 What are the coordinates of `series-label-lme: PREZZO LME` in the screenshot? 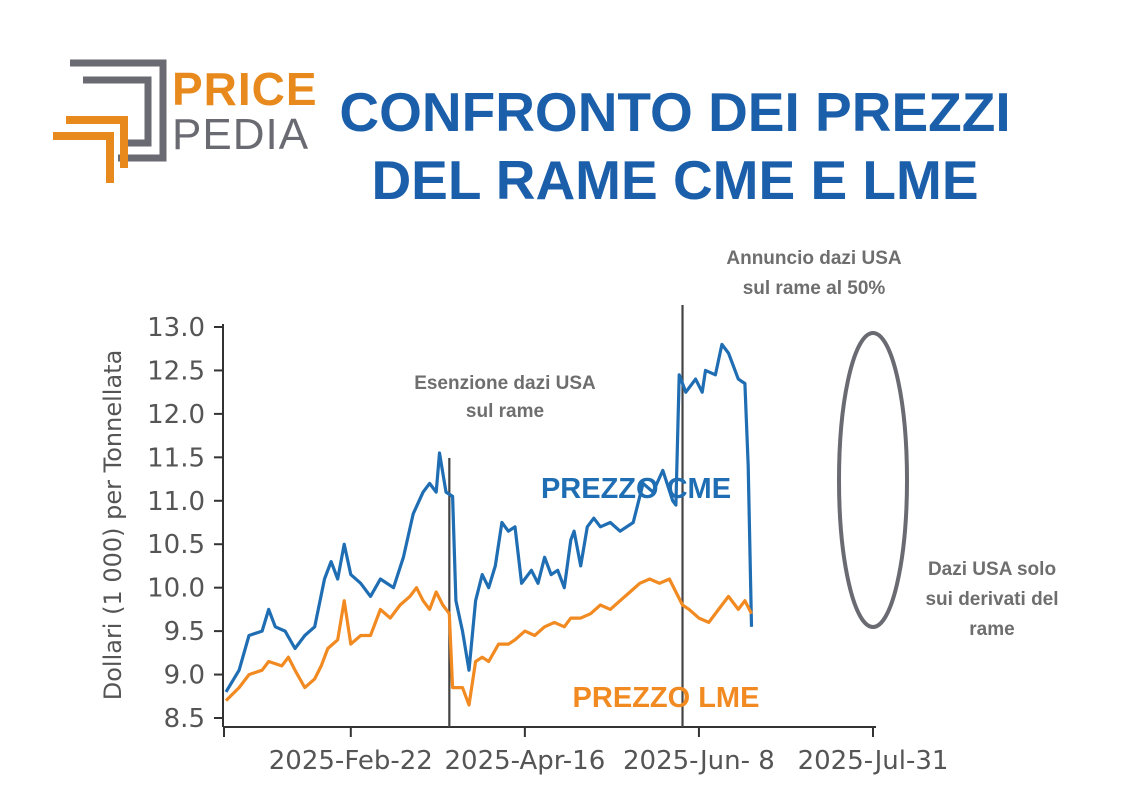 It's located at (666, 698).